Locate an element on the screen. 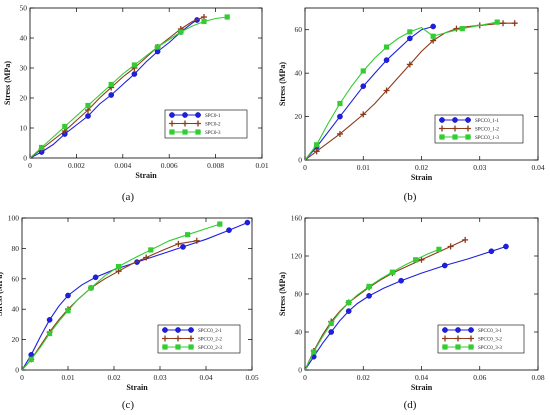 The width and height of the screenshot is (550, 415). legend-entry: SPCC0_2-1 is located at coordinates (210, 331).